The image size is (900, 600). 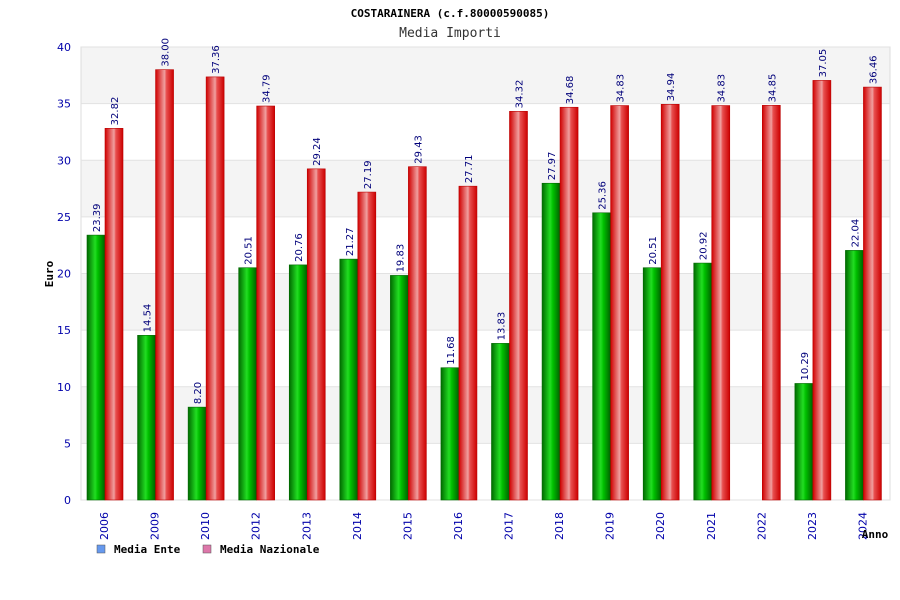 What do you see at coordinates (418, 149) in the screenshot?
I see `bar-value-label: 29.43` at bounding box center [418, 149].